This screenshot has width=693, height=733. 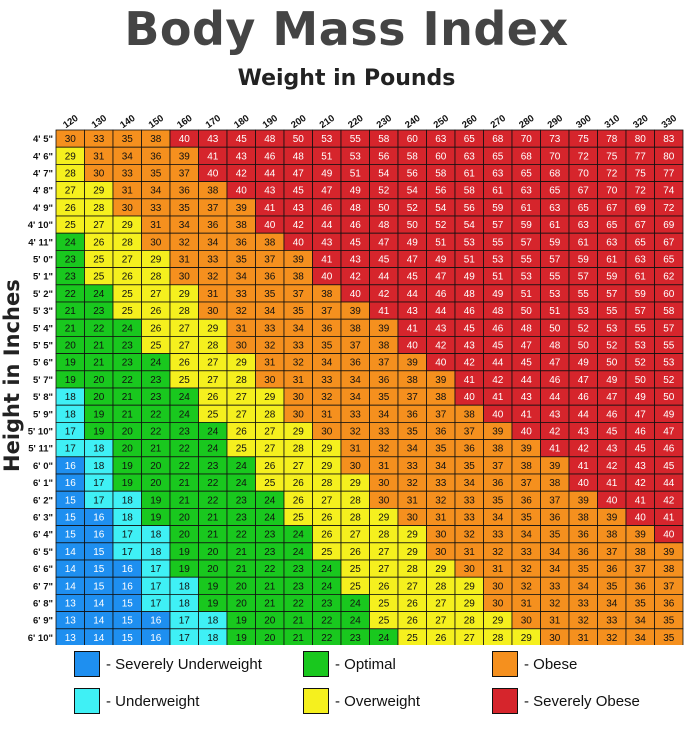 I want to click on y-tick-label: 4' 10", so click(x=40, y=225).